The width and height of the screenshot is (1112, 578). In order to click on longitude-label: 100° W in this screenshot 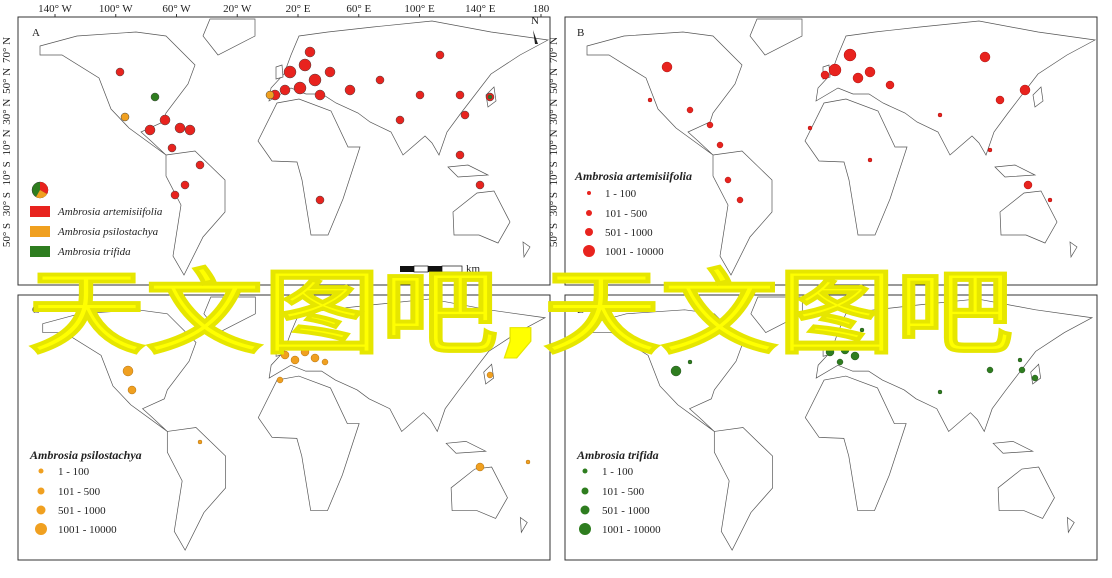, I will do `click(116, 9)`.